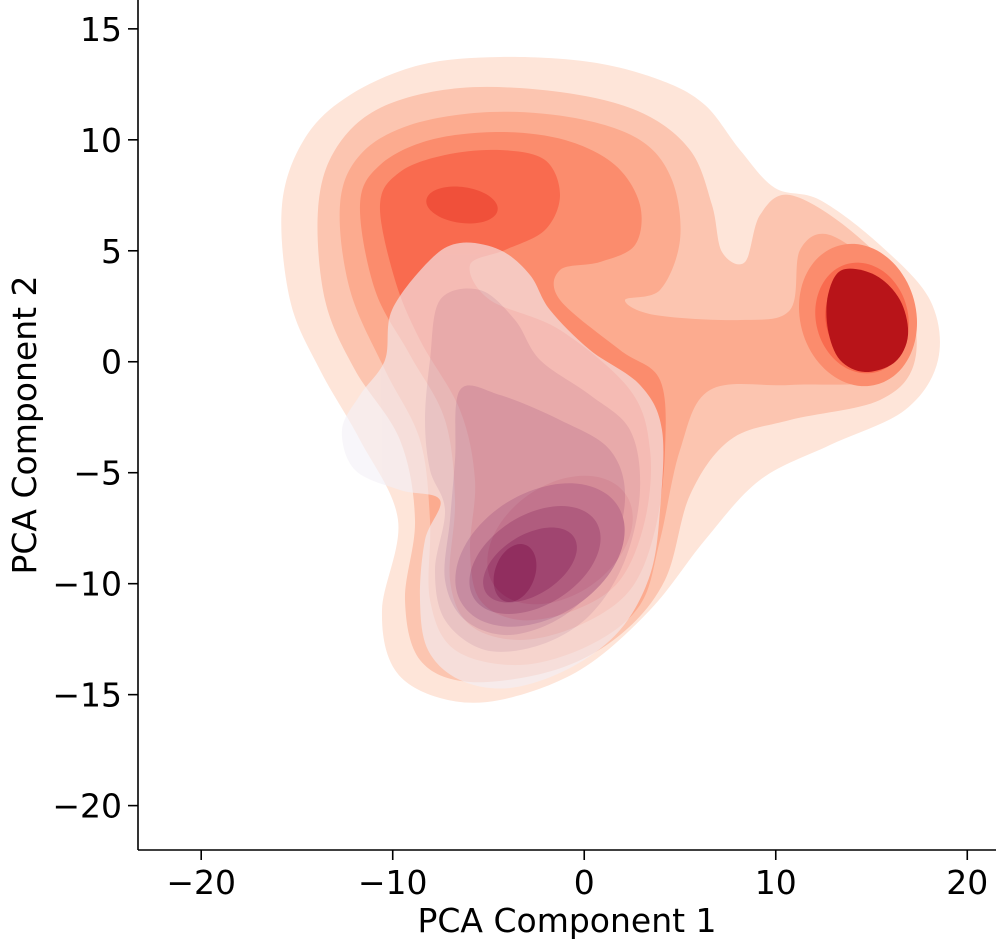 This screenshot has height=947, width=996. I want to click on y-tick-label: −15, so click(87, 695).